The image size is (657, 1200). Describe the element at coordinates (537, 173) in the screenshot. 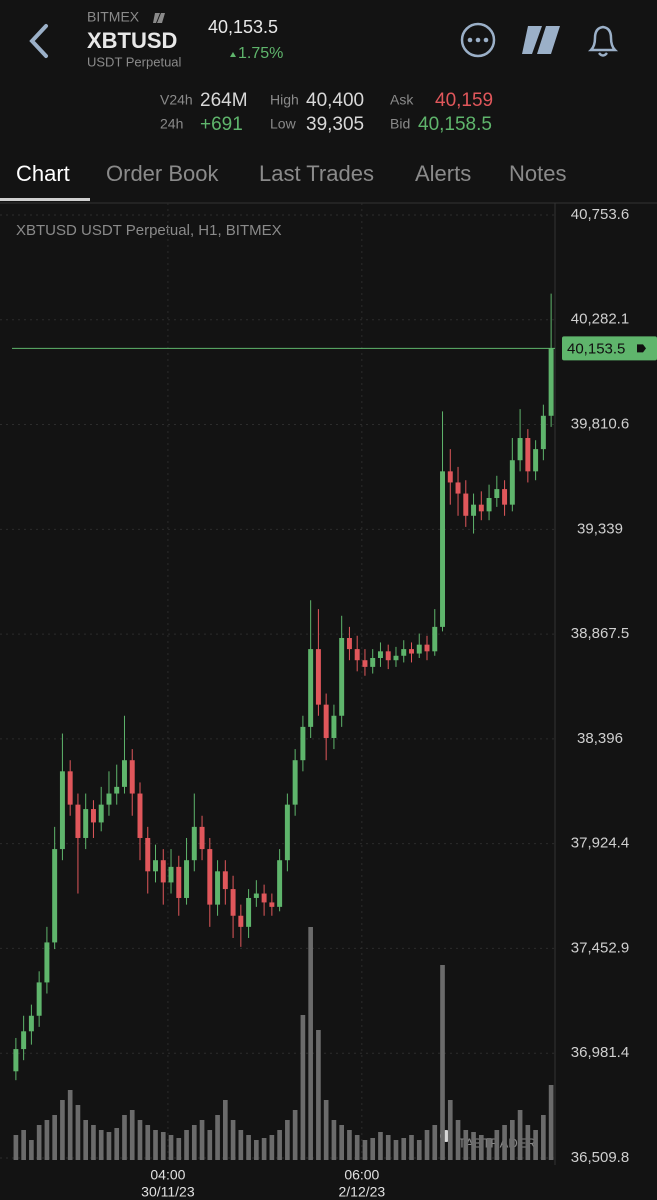

I see `tab: Notes` at that location.